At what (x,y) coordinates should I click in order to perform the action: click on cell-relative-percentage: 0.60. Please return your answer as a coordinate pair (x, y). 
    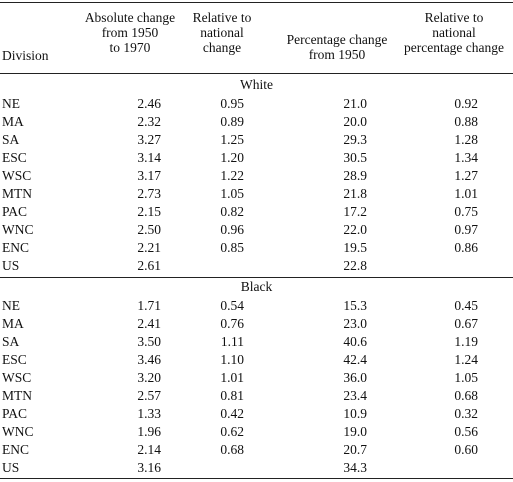
    Looking at the image, I should click on (466, 449).